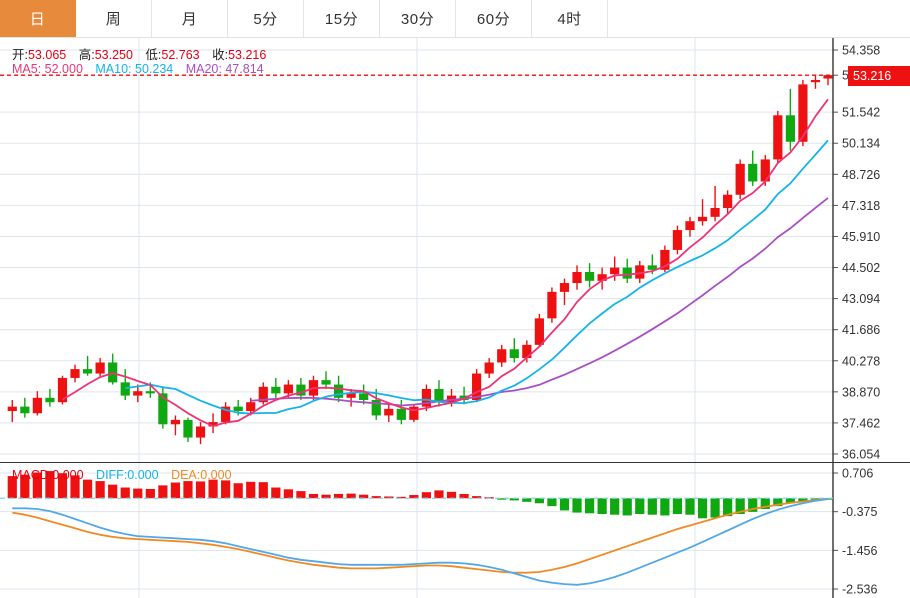 This screenshot has width=910, height=598. I want to click on price-axis-label: 36.054, so click(861, 455).